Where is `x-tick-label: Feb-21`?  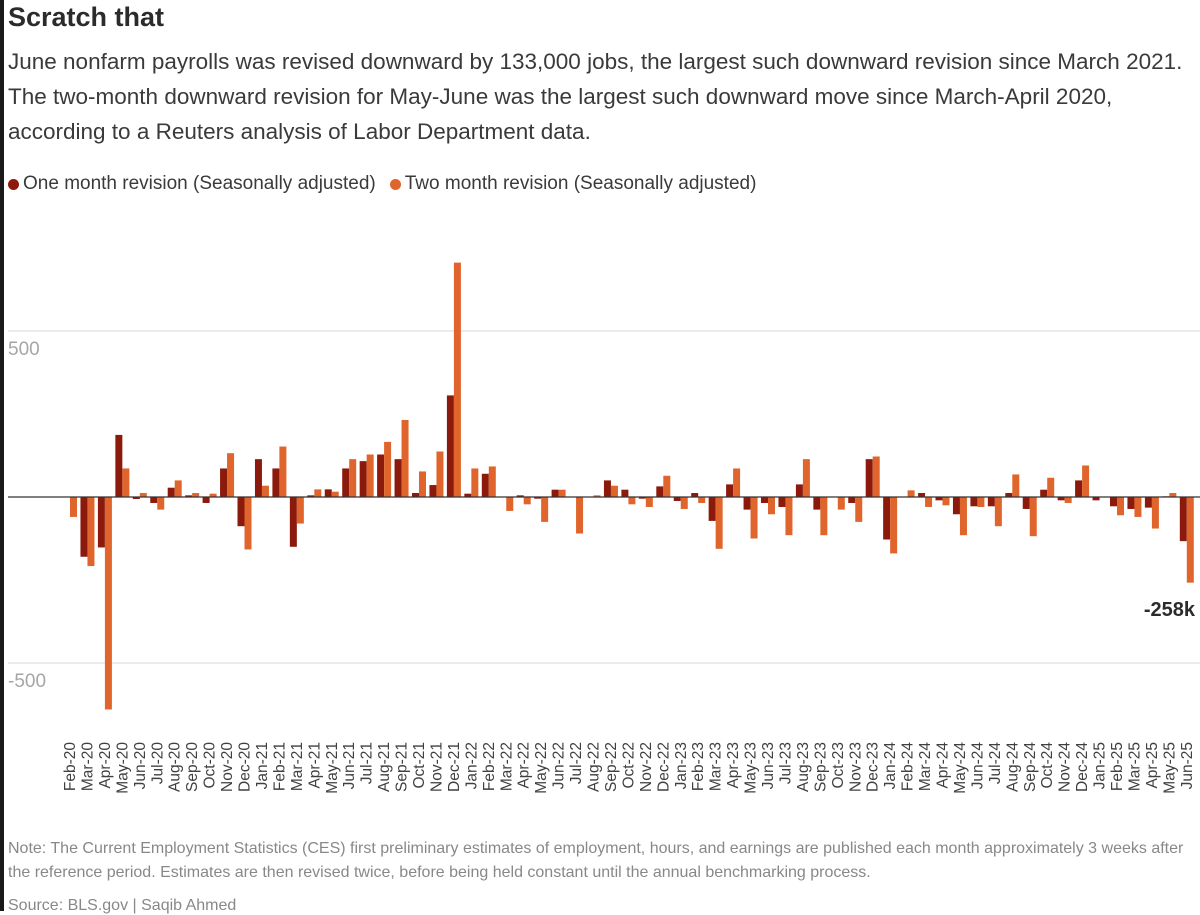 x-tick-label: Feb-21 is located at coordinates (279, 766).